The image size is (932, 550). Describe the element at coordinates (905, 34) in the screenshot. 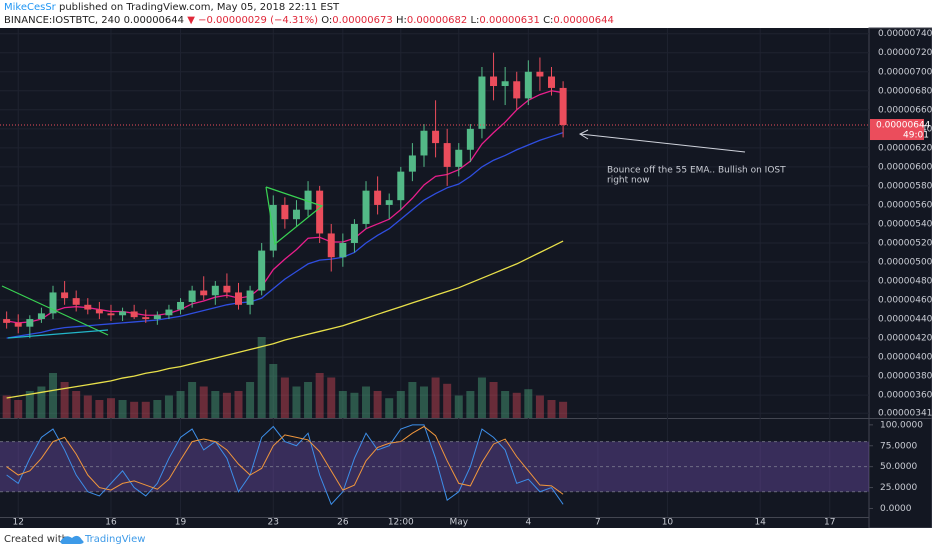

I see `y-tick-label: 0.00000740` at that location.